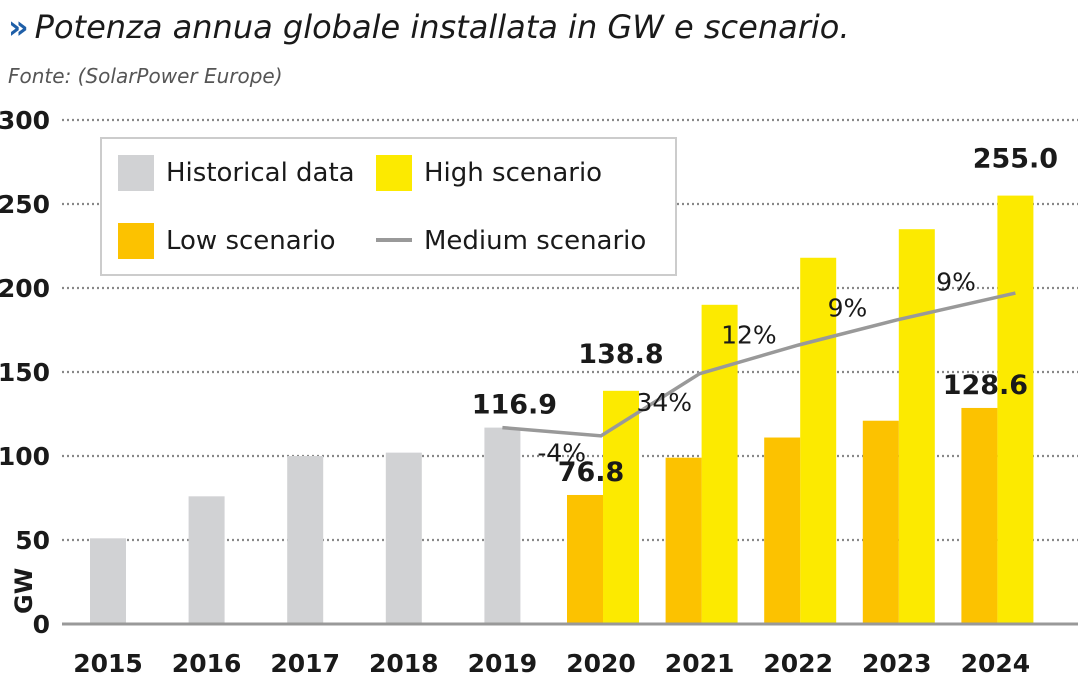  What do you see at coordinates (251, 241) in the screenshot?
I see `legend-label-low: Low scenario` at bounding box center [251, 241].